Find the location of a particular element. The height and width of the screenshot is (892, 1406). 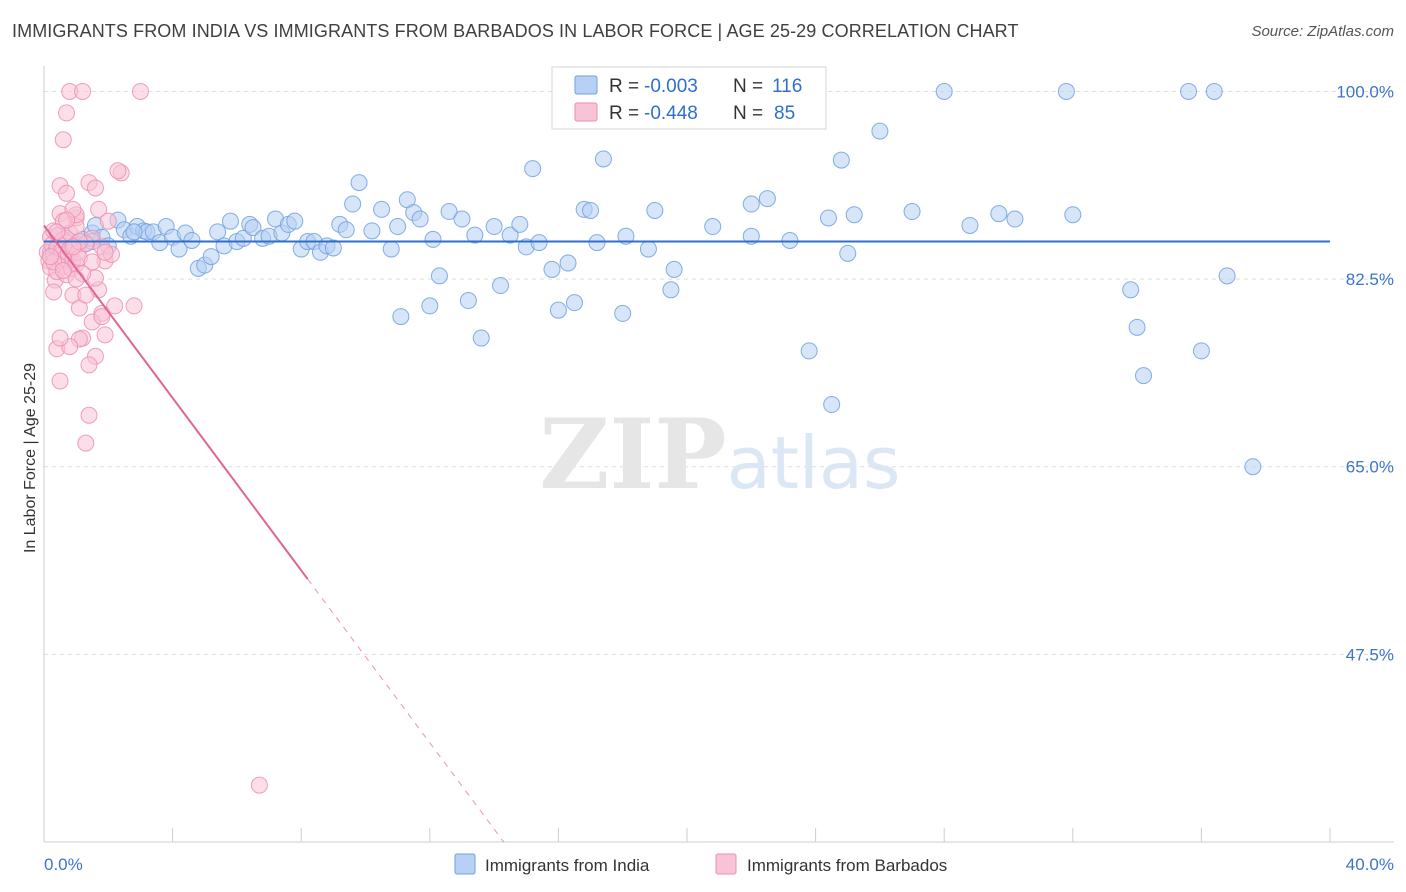

y-axis-label: In Labor Force | Age 25-29 is located at coordinates (30, 458).